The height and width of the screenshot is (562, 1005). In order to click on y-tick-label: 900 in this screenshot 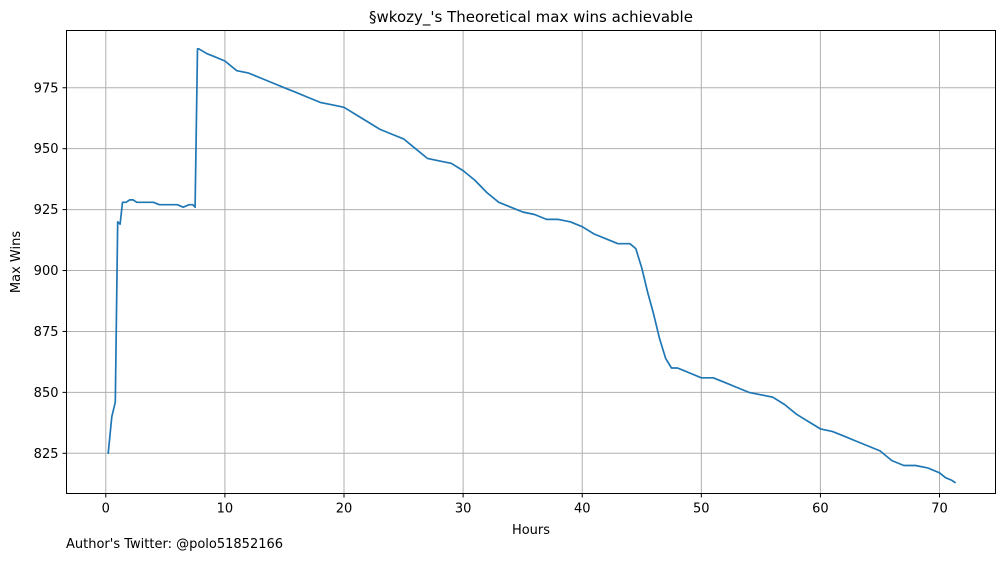, I will do `click(46, 271)`.